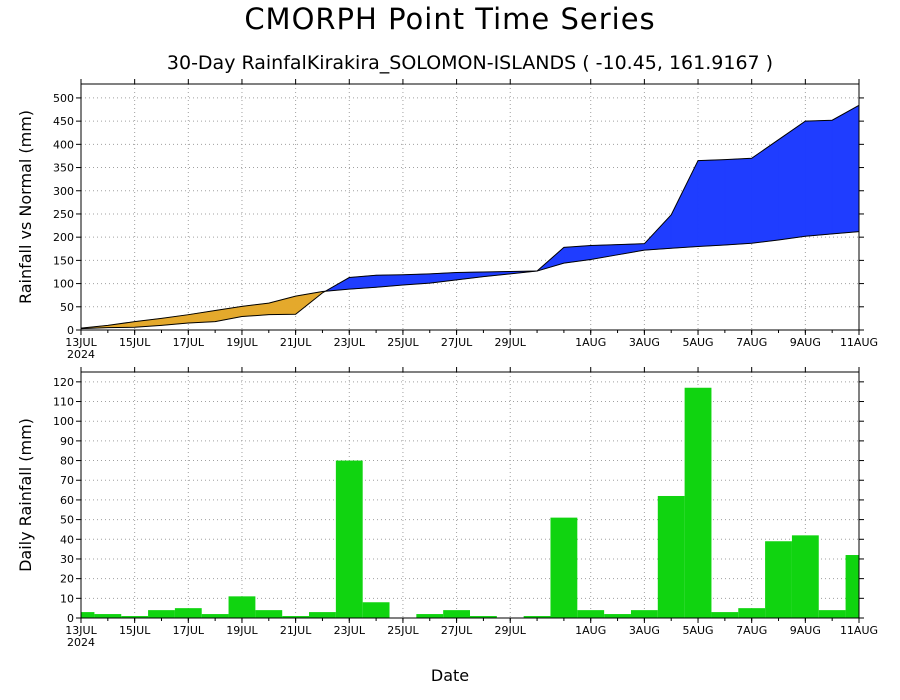 The width and height of the screenshot is (900, 700). What do you see at coordinates (511, 630) in the screenshot?
I see `bottom-xtick-label: 29JUL` at bounding box center [511, 630].